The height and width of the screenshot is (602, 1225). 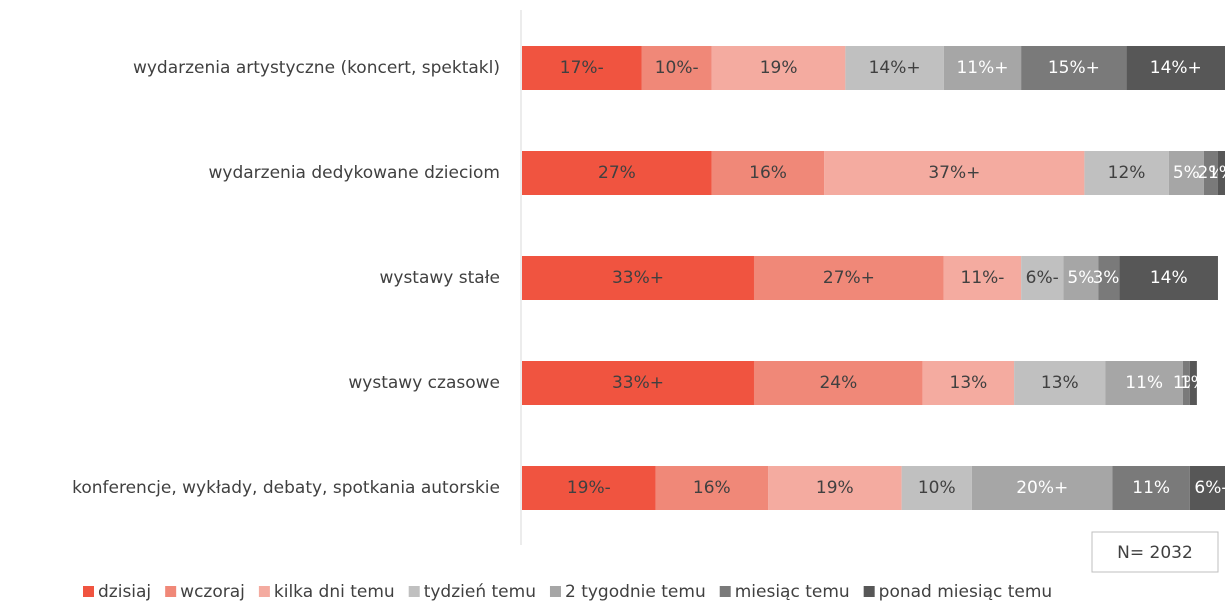 I want to click on value-label: 11%-, so click(x=983, y=278).